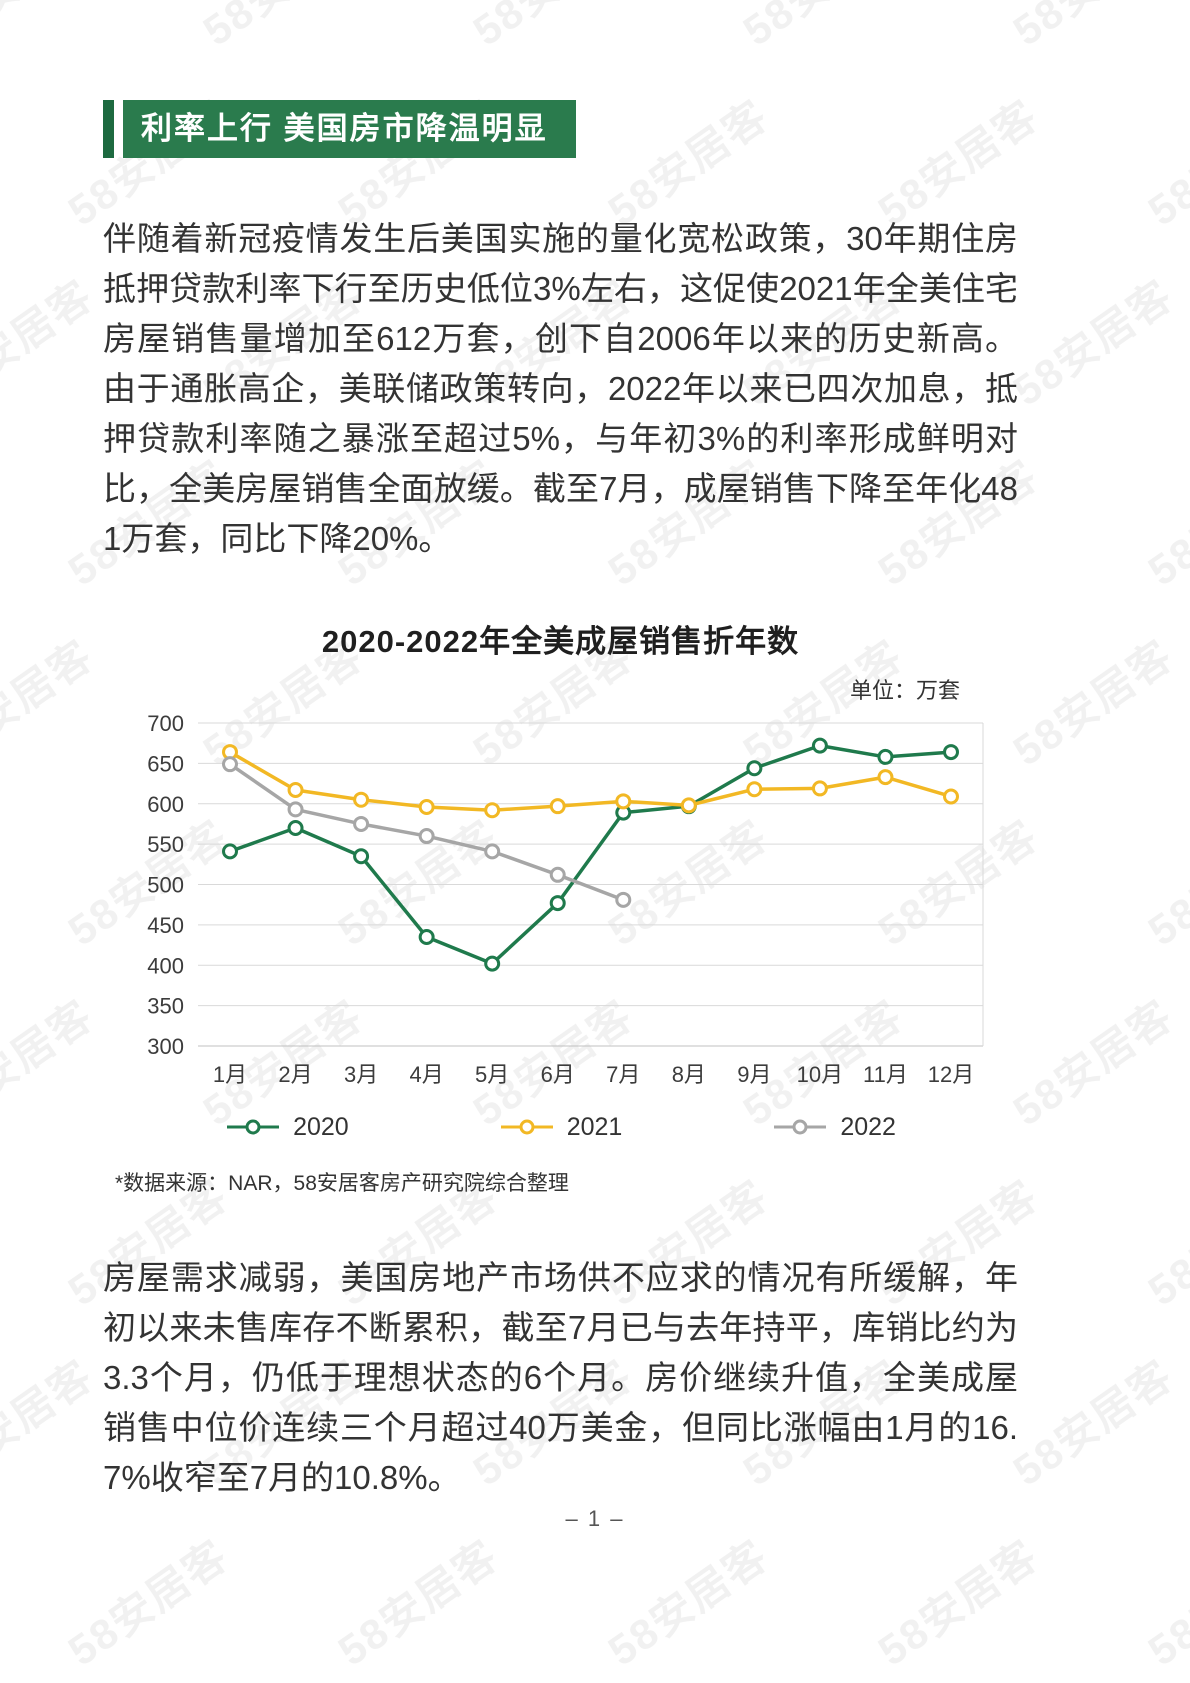 This screenshot has height=1683, width=1190. What do you see at coordinates (165, 1046) in the screenshot?
I see `y-tick-label: 300` at bounding box center [165, 1046].